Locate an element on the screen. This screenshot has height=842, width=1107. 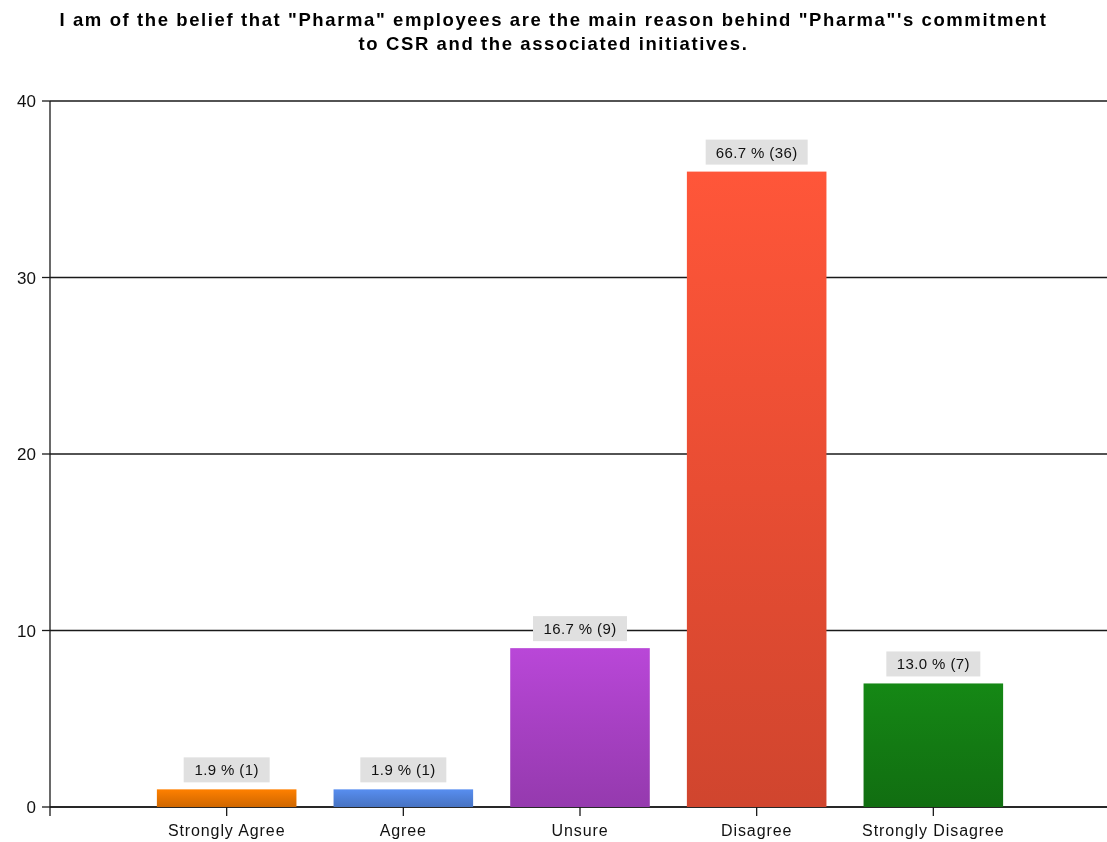
data-label: 66.7 % (36) is located at coordinates (756, 152).